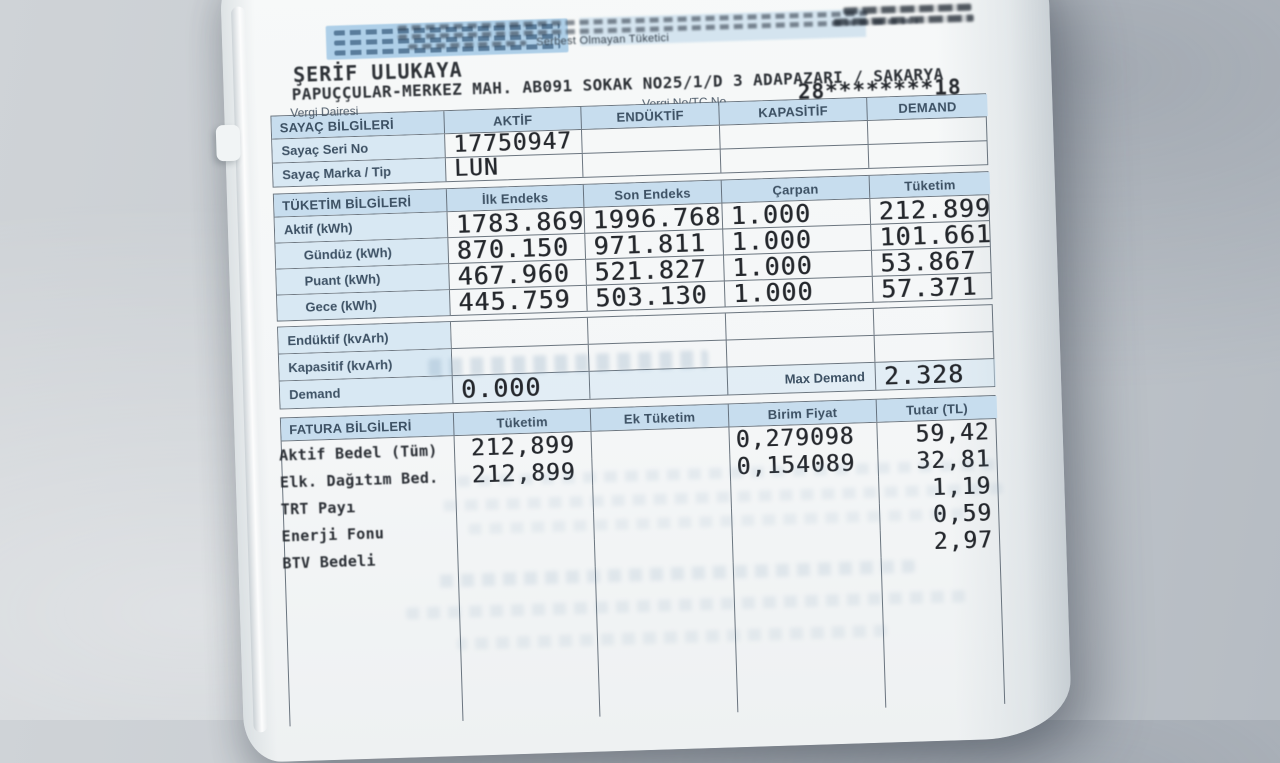  What do you see at coordinates (935, 375) in the screenshot?
I see `max-demand-value: 2.328` at bounding box center [935, 375].